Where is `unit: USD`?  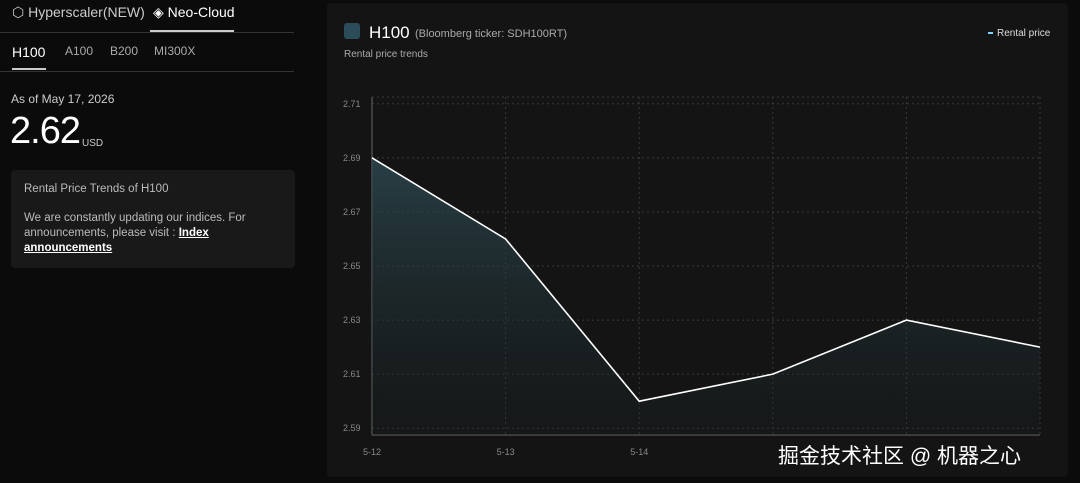 unit: USD is located at coordinates (93, 143).